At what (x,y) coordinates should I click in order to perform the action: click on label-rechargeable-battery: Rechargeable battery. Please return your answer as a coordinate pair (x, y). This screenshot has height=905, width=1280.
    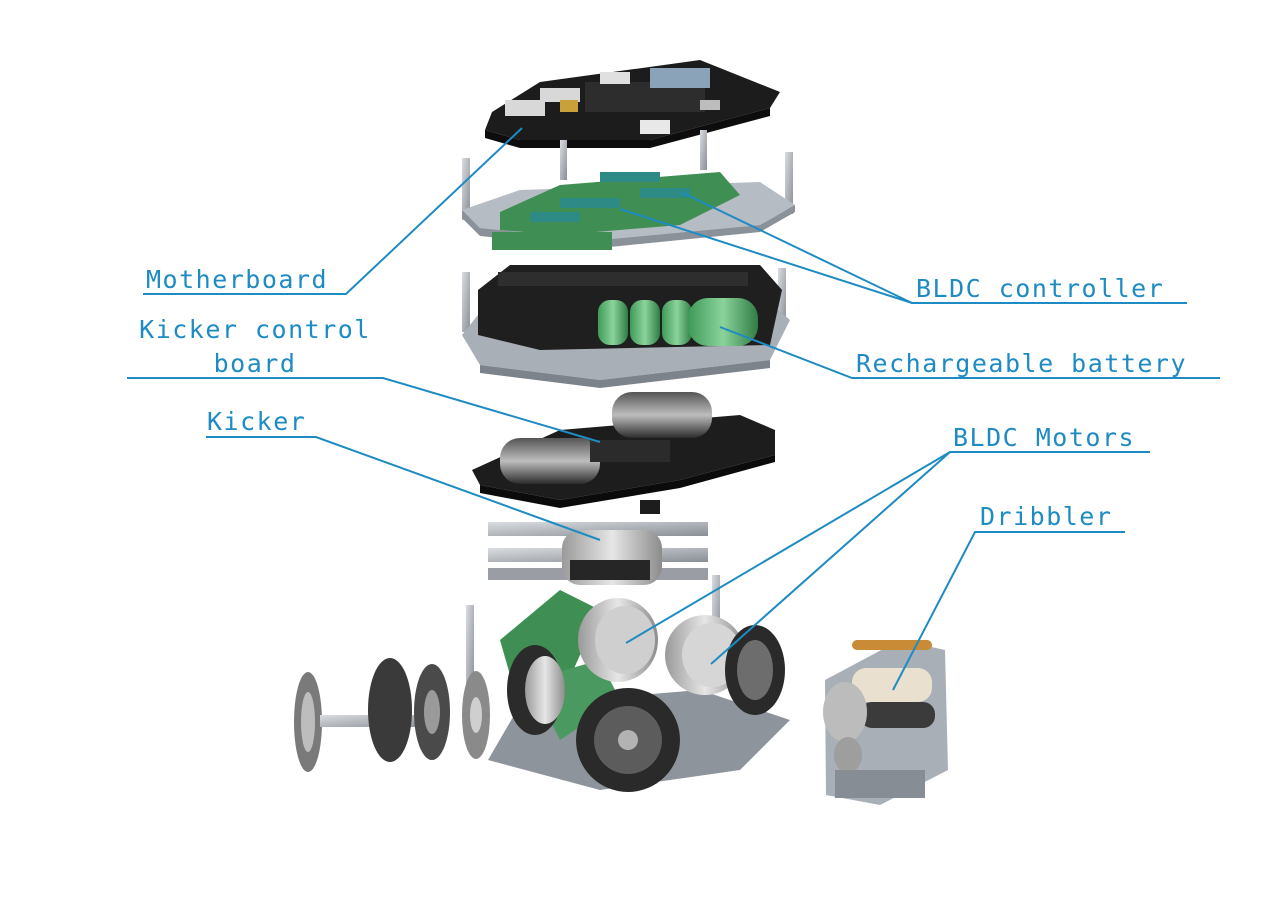
    Looking at the image, I should click on (1022, 363).